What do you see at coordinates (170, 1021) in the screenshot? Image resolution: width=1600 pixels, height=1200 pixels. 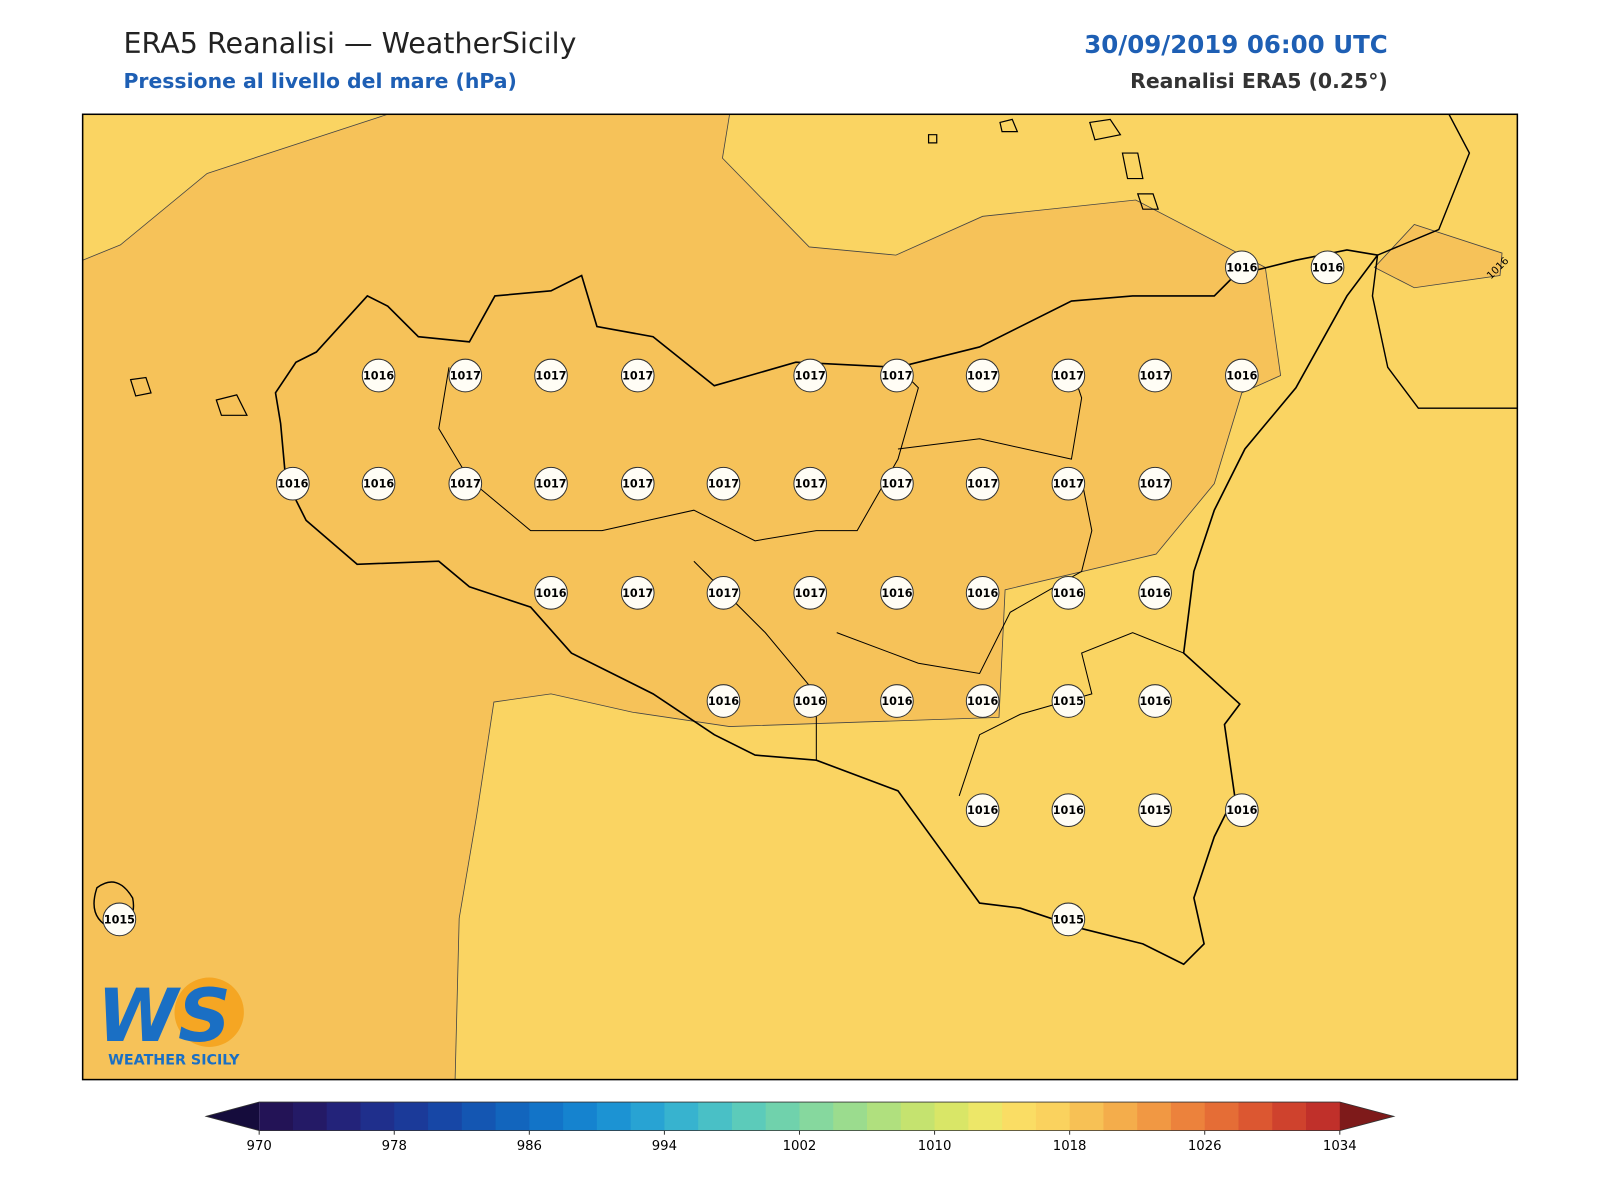 I see `logo: WS WEATHER SICILY` at bounding box center [170, 1021].